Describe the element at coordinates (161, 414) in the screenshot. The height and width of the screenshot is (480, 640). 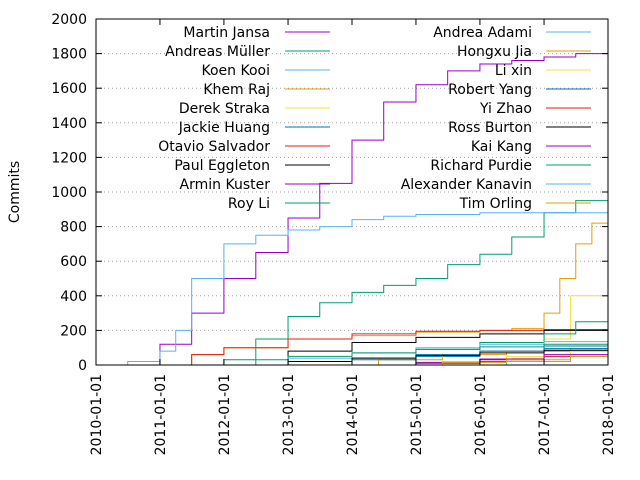
I see `x-tick-label: 2011-01-01` at that location.